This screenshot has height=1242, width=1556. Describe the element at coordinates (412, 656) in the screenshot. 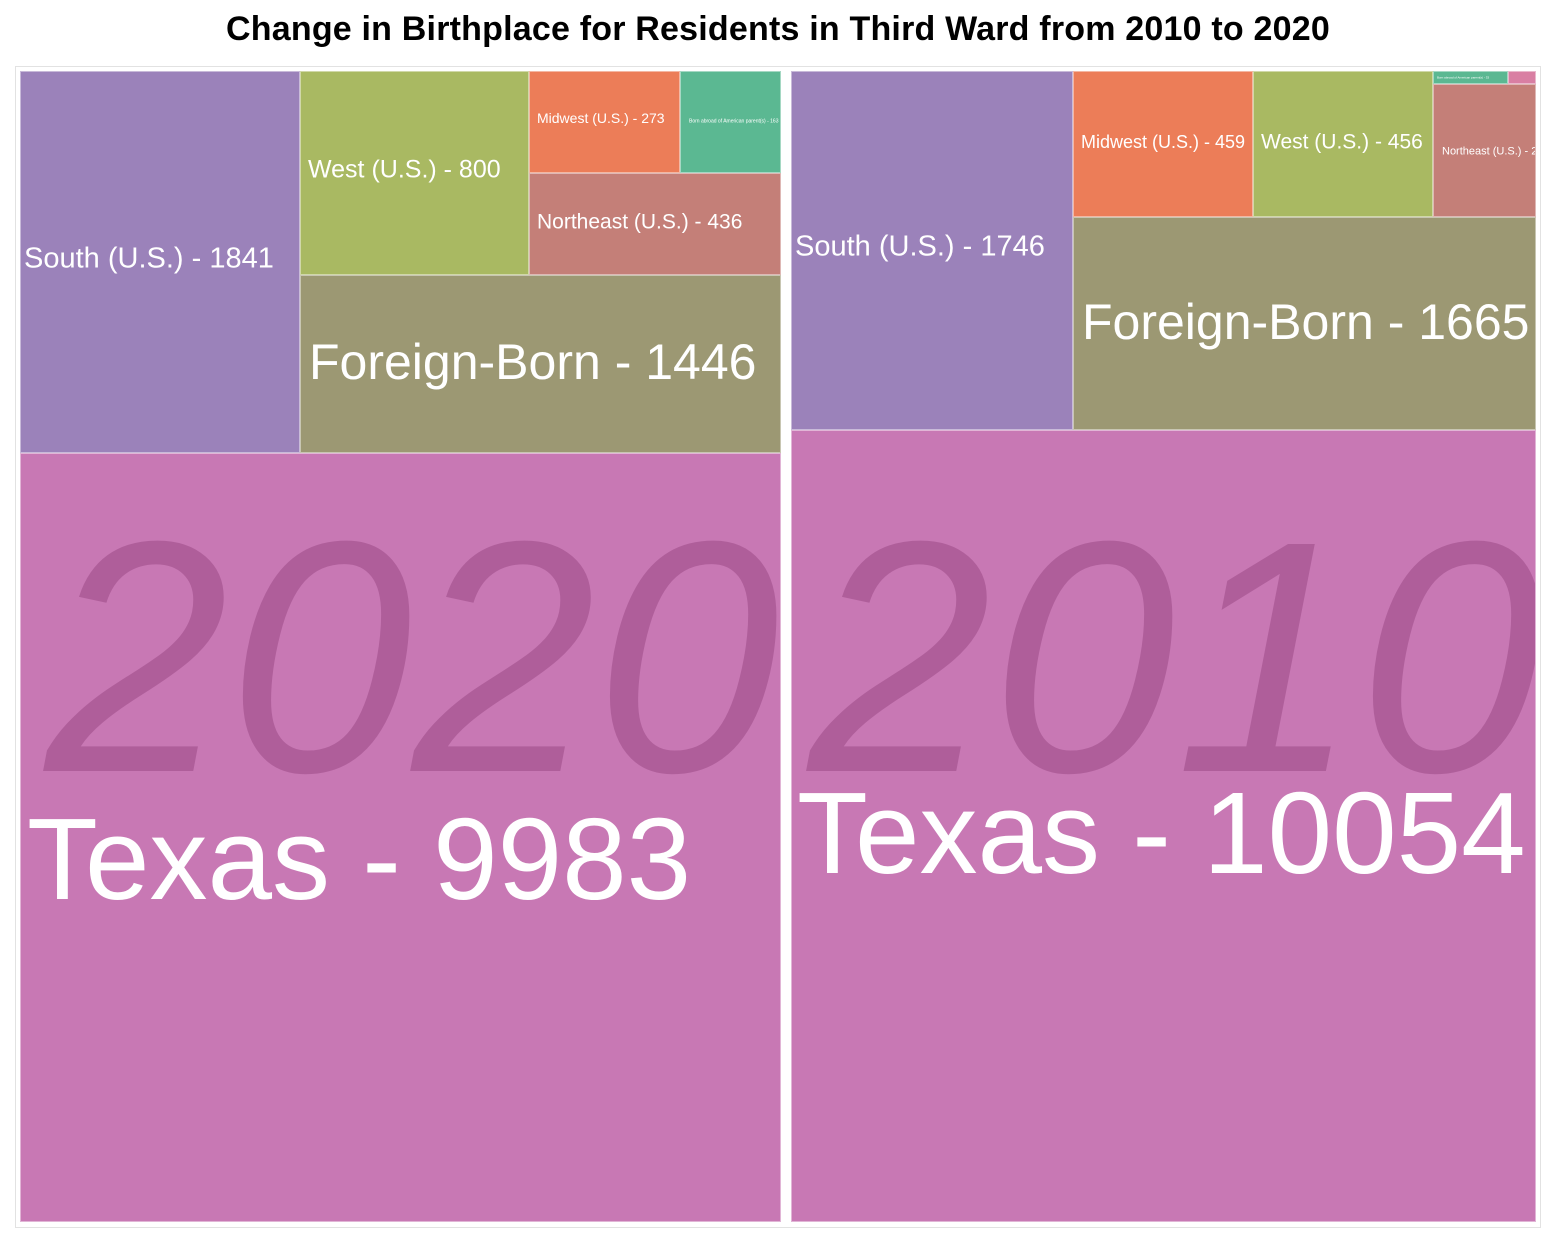

I see `year-watermark: 2020` at that location.